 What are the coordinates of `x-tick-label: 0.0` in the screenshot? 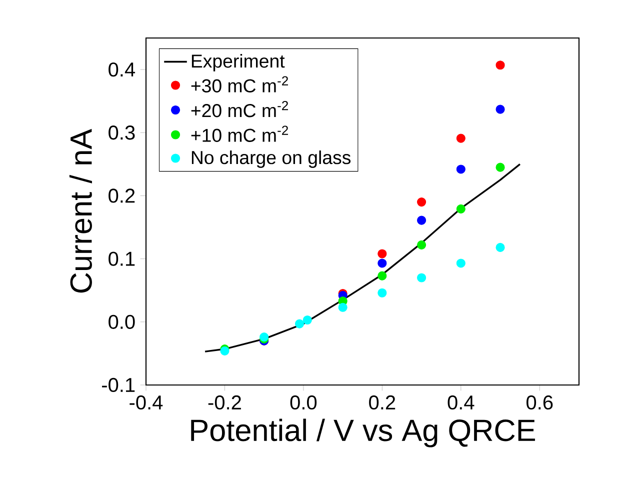 It's located at (303, 402).